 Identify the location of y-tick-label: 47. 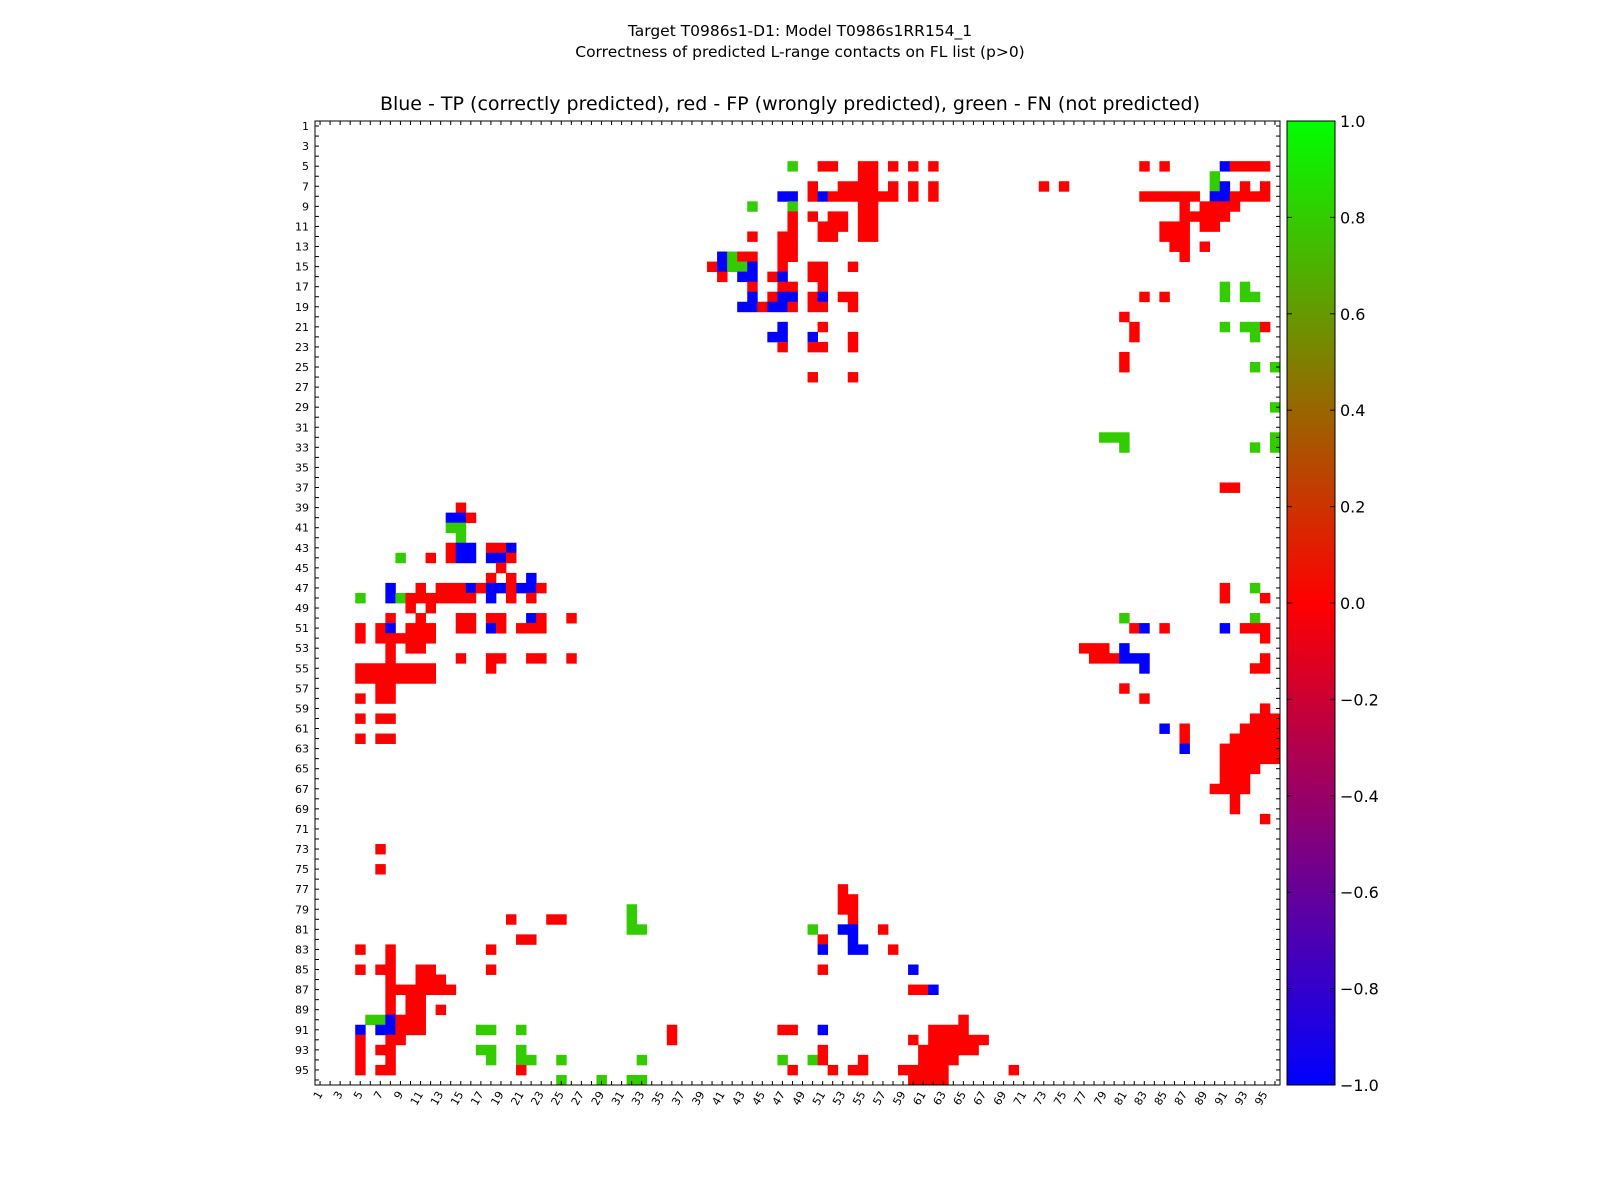
(302, 588).